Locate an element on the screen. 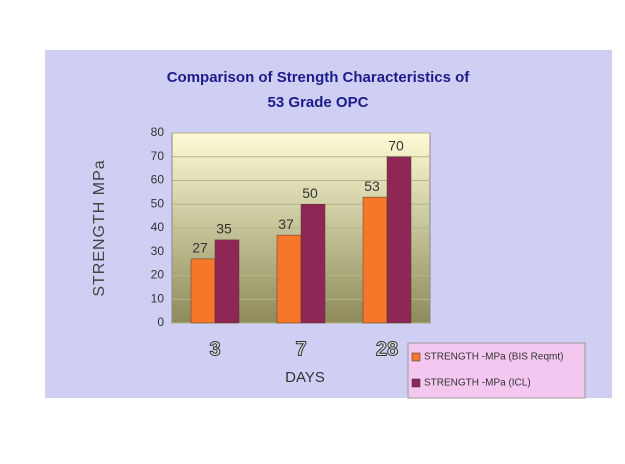 The image size is (625, 464). y-tick-label: 10 is located at coordinates (158, 298).